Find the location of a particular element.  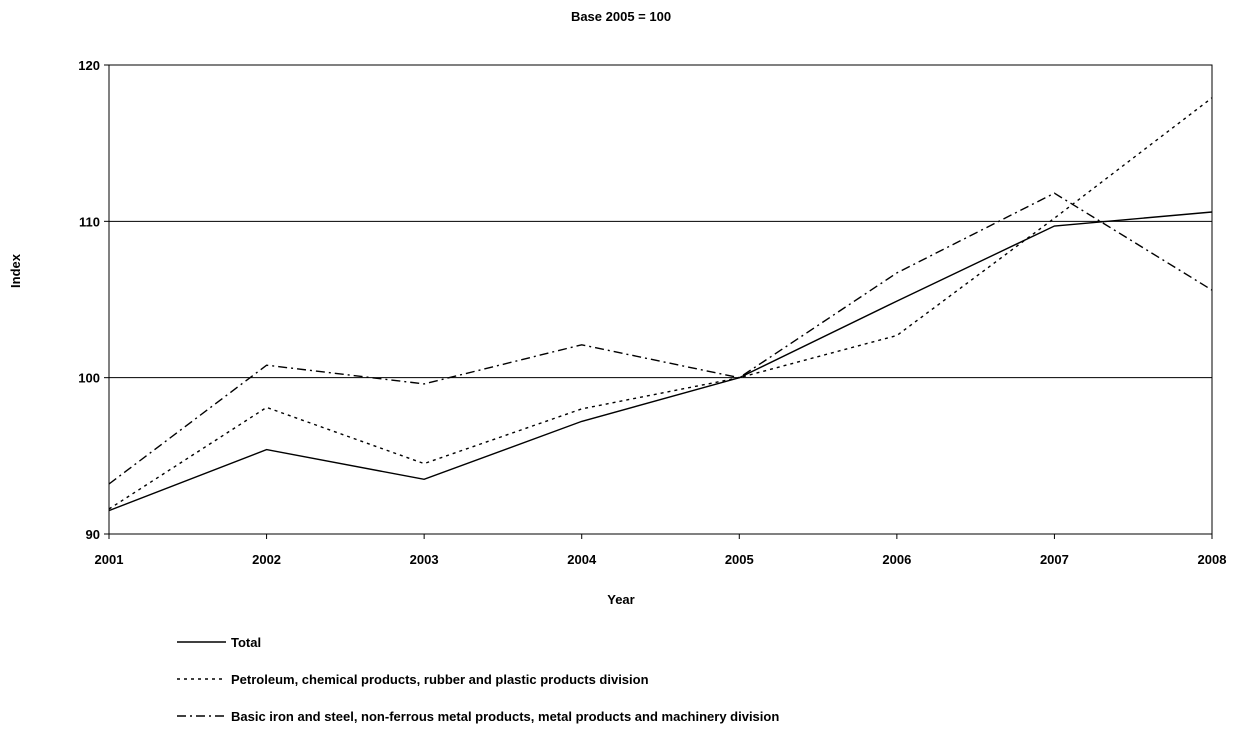

chart-title: Base 2005 = 100 is located at coordinates (621, 16).